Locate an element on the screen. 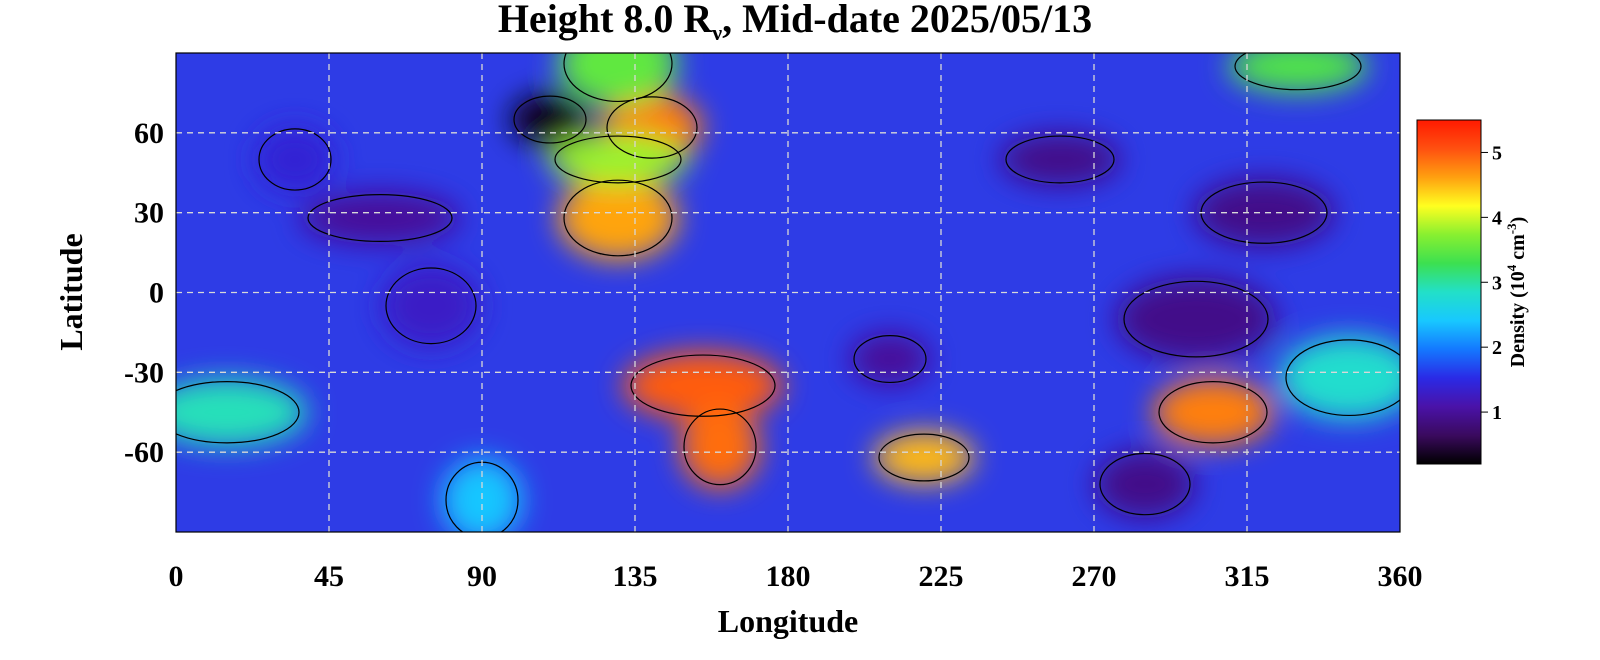 This screenshot has height=660, width=1600. x-tick-label: 180 is located at coordinates (788, 576).